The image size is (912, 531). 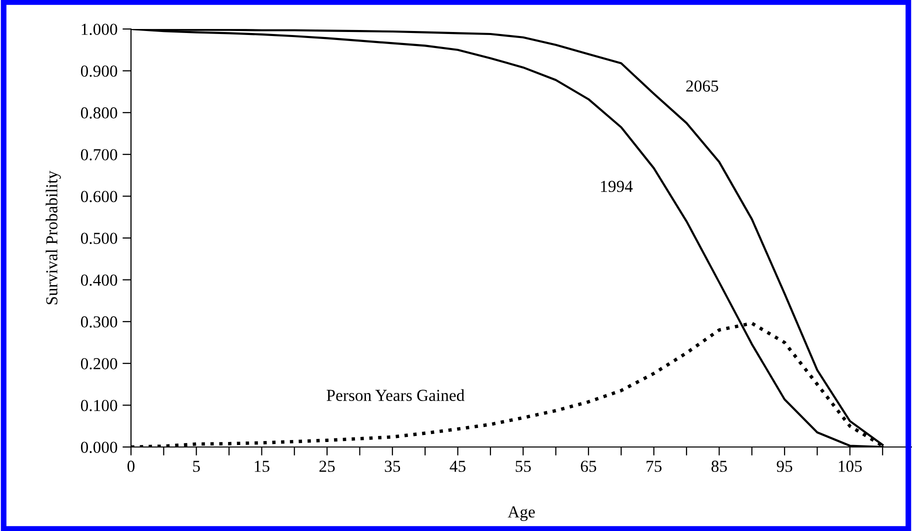 What do you see at coordinates (719, 466) in the screenshot?
I see `x-tick-label: 85` at bounding box center [719, 466].